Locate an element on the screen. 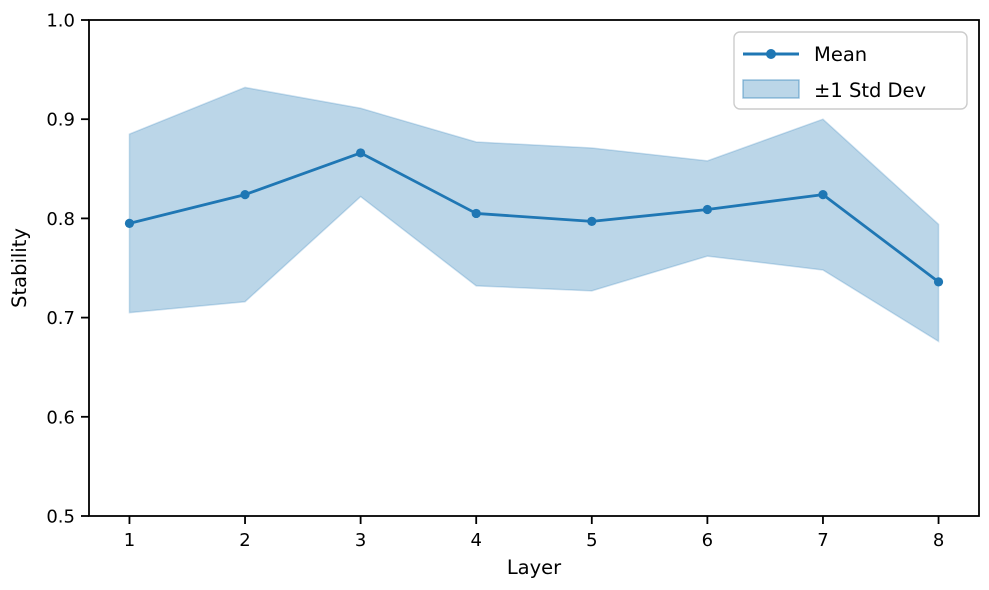 This screenshot has width=989, height=590. legend-box is located at coordinates (850, 70).